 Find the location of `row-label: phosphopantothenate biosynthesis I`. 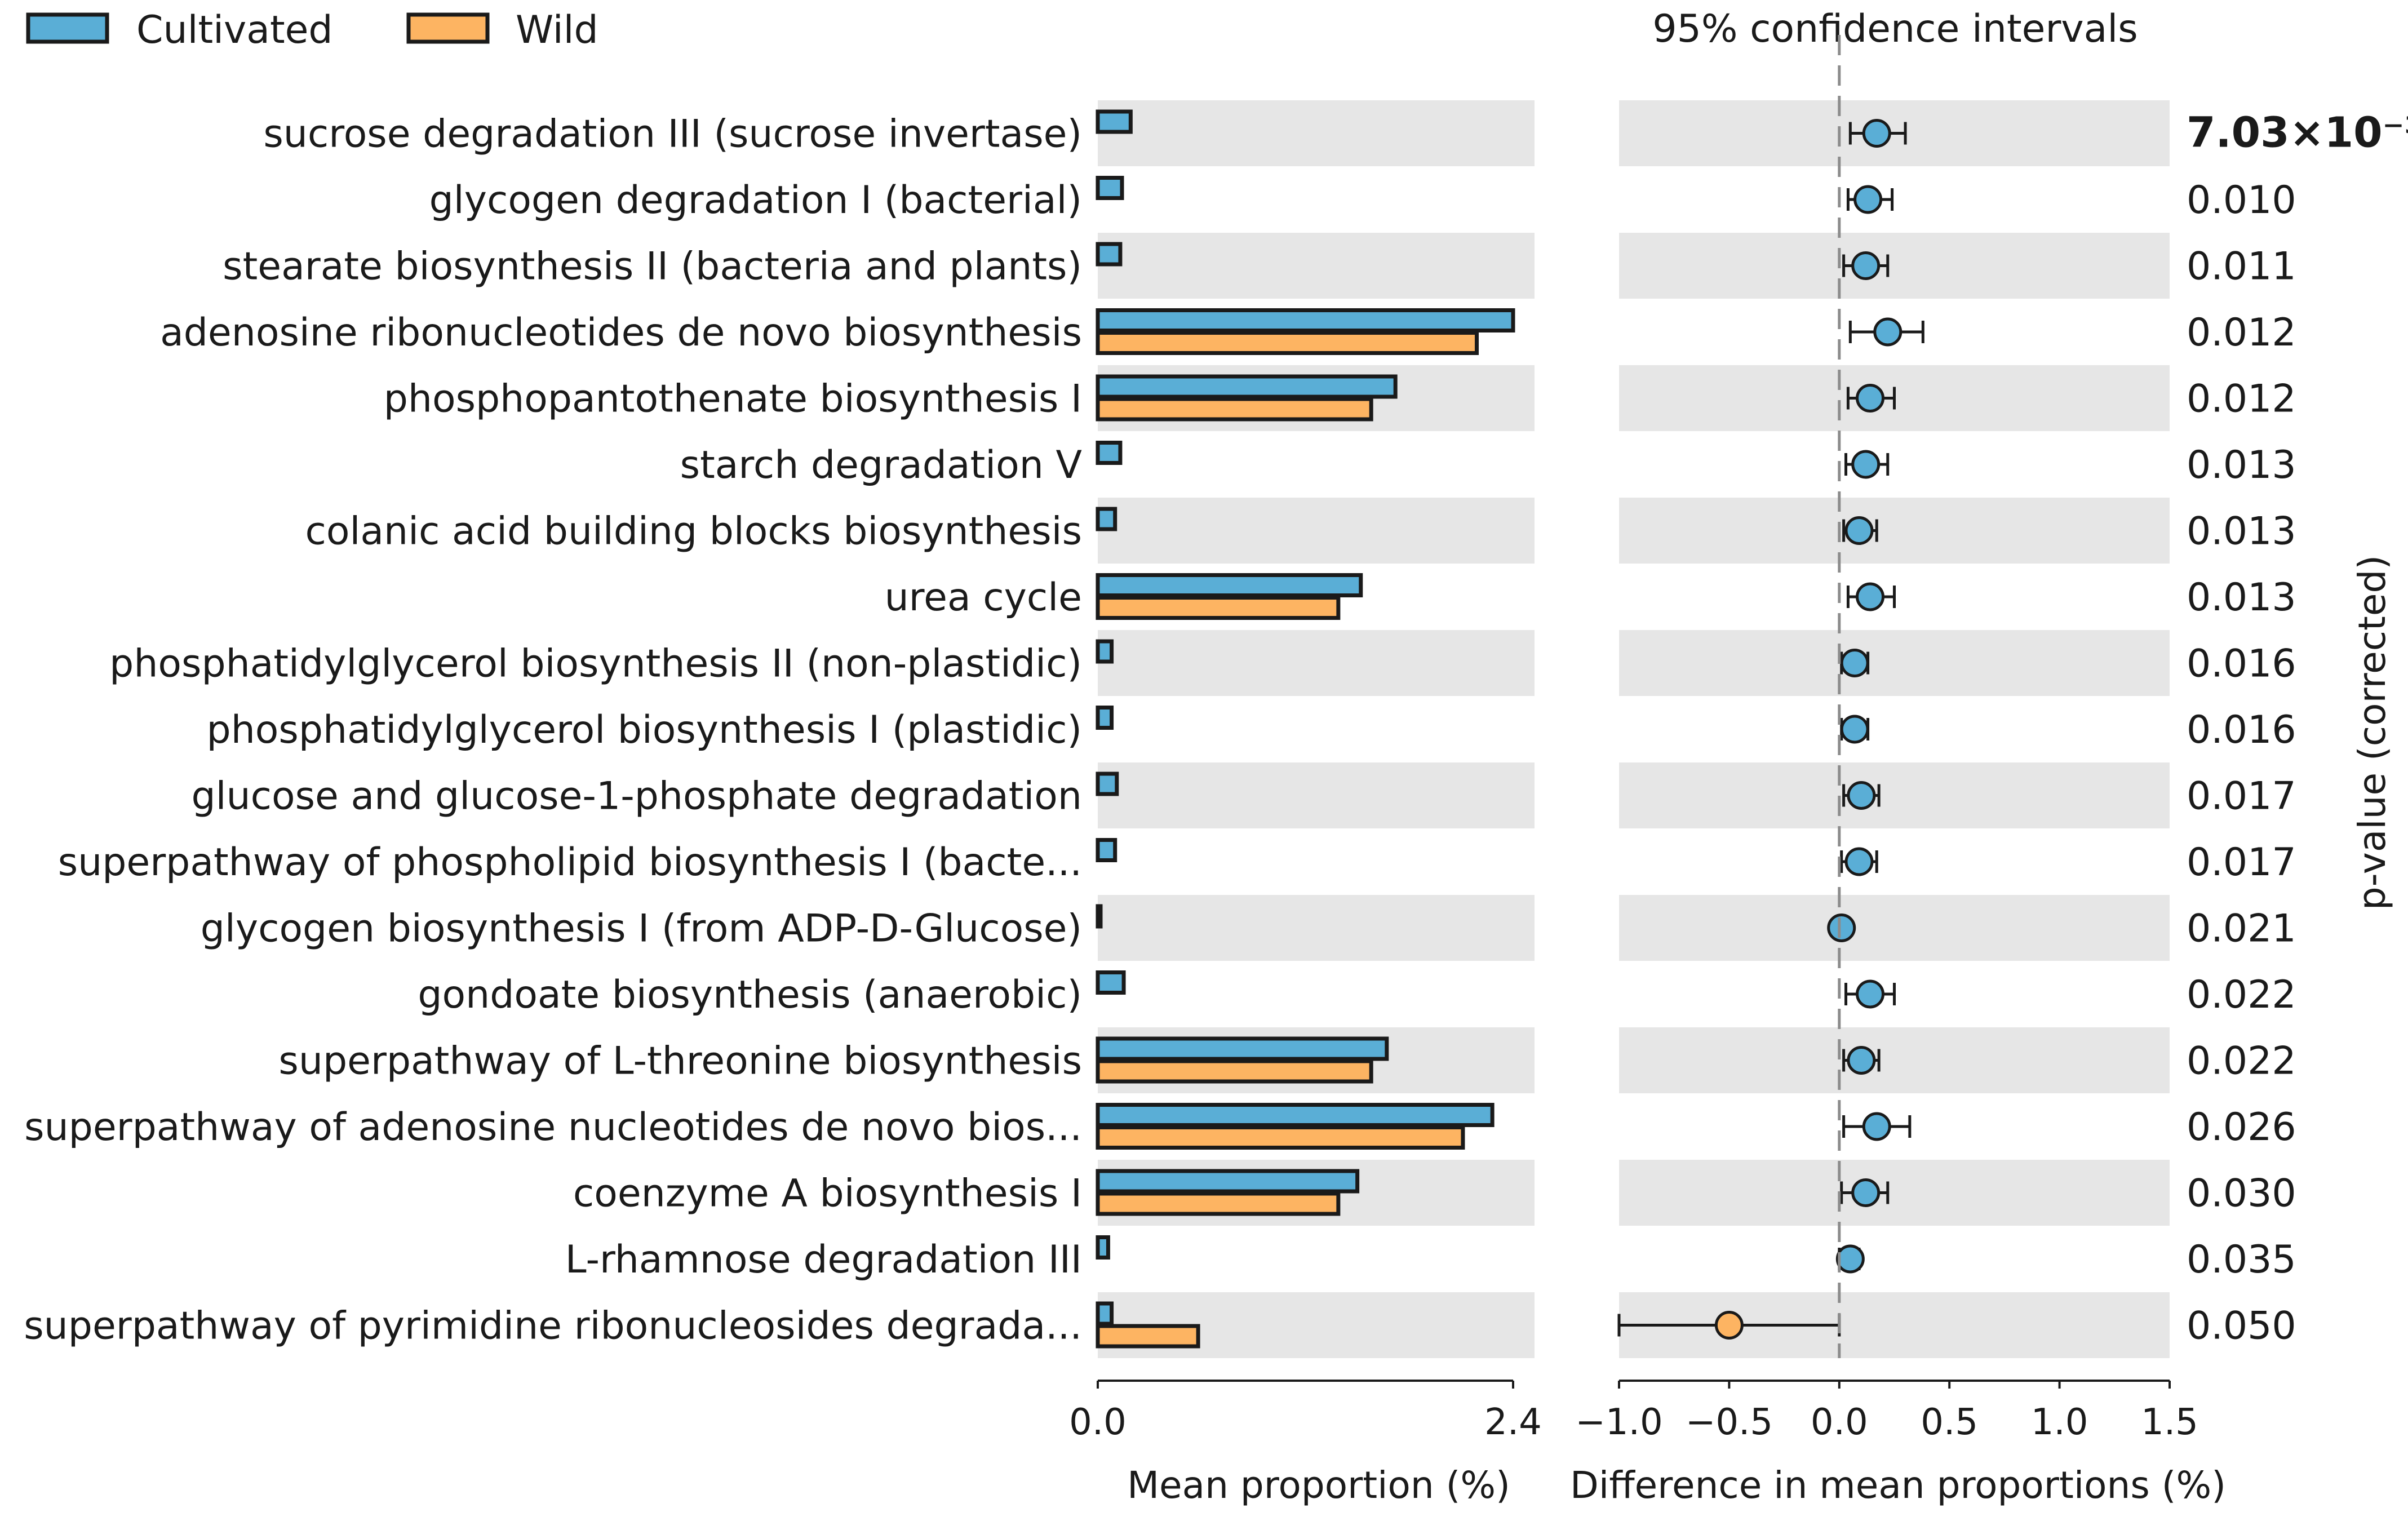

row-label: phosphopantothenate biosynthesis I is located at coordinates (733, 400).